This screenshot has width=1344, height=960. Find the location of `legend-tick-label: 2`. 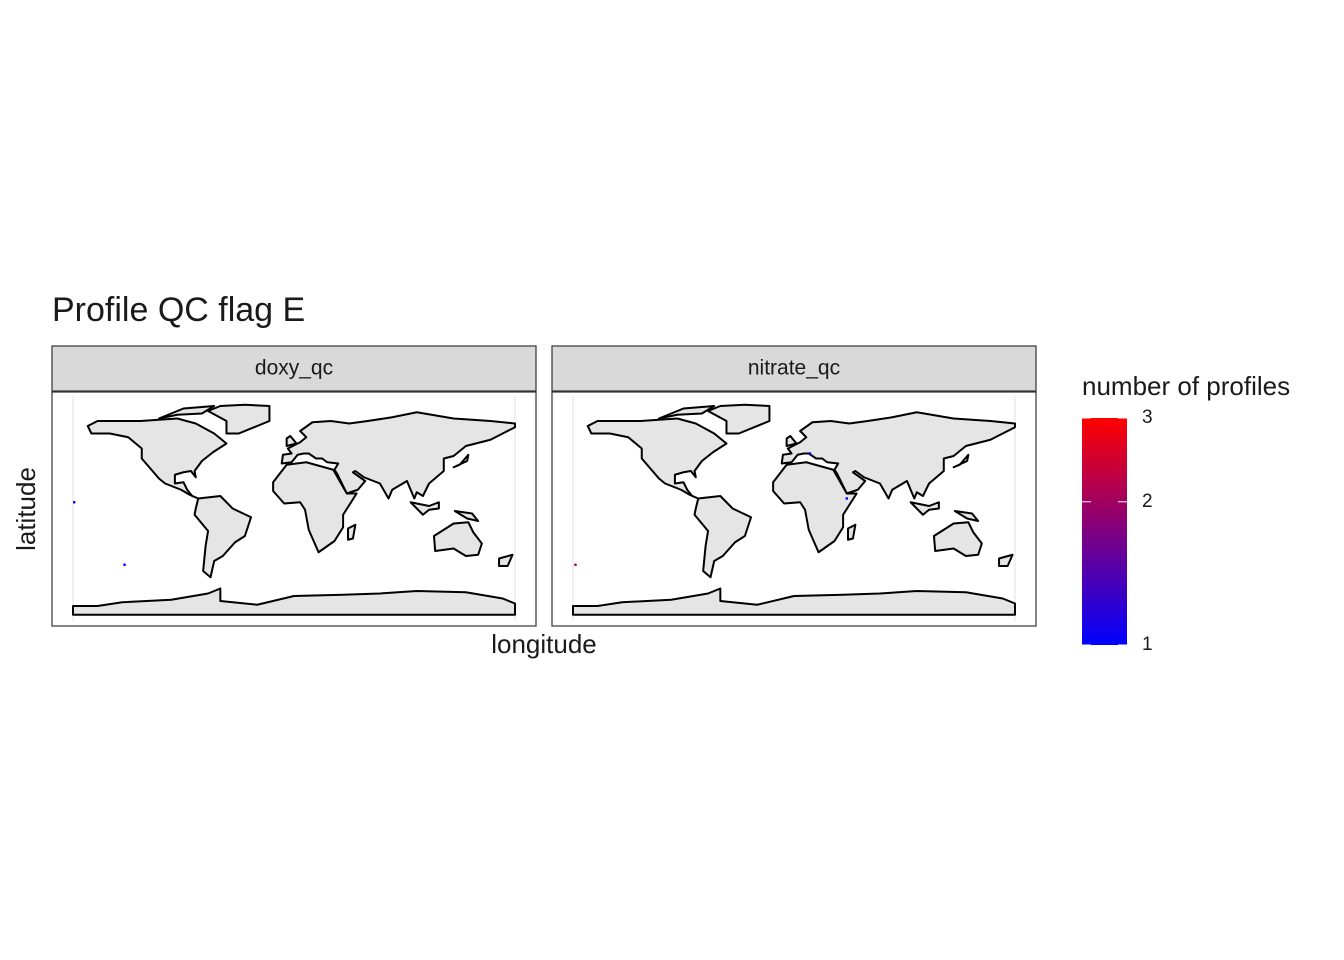

legend-tick-label: 2 is located at coordinates (1147, 501).